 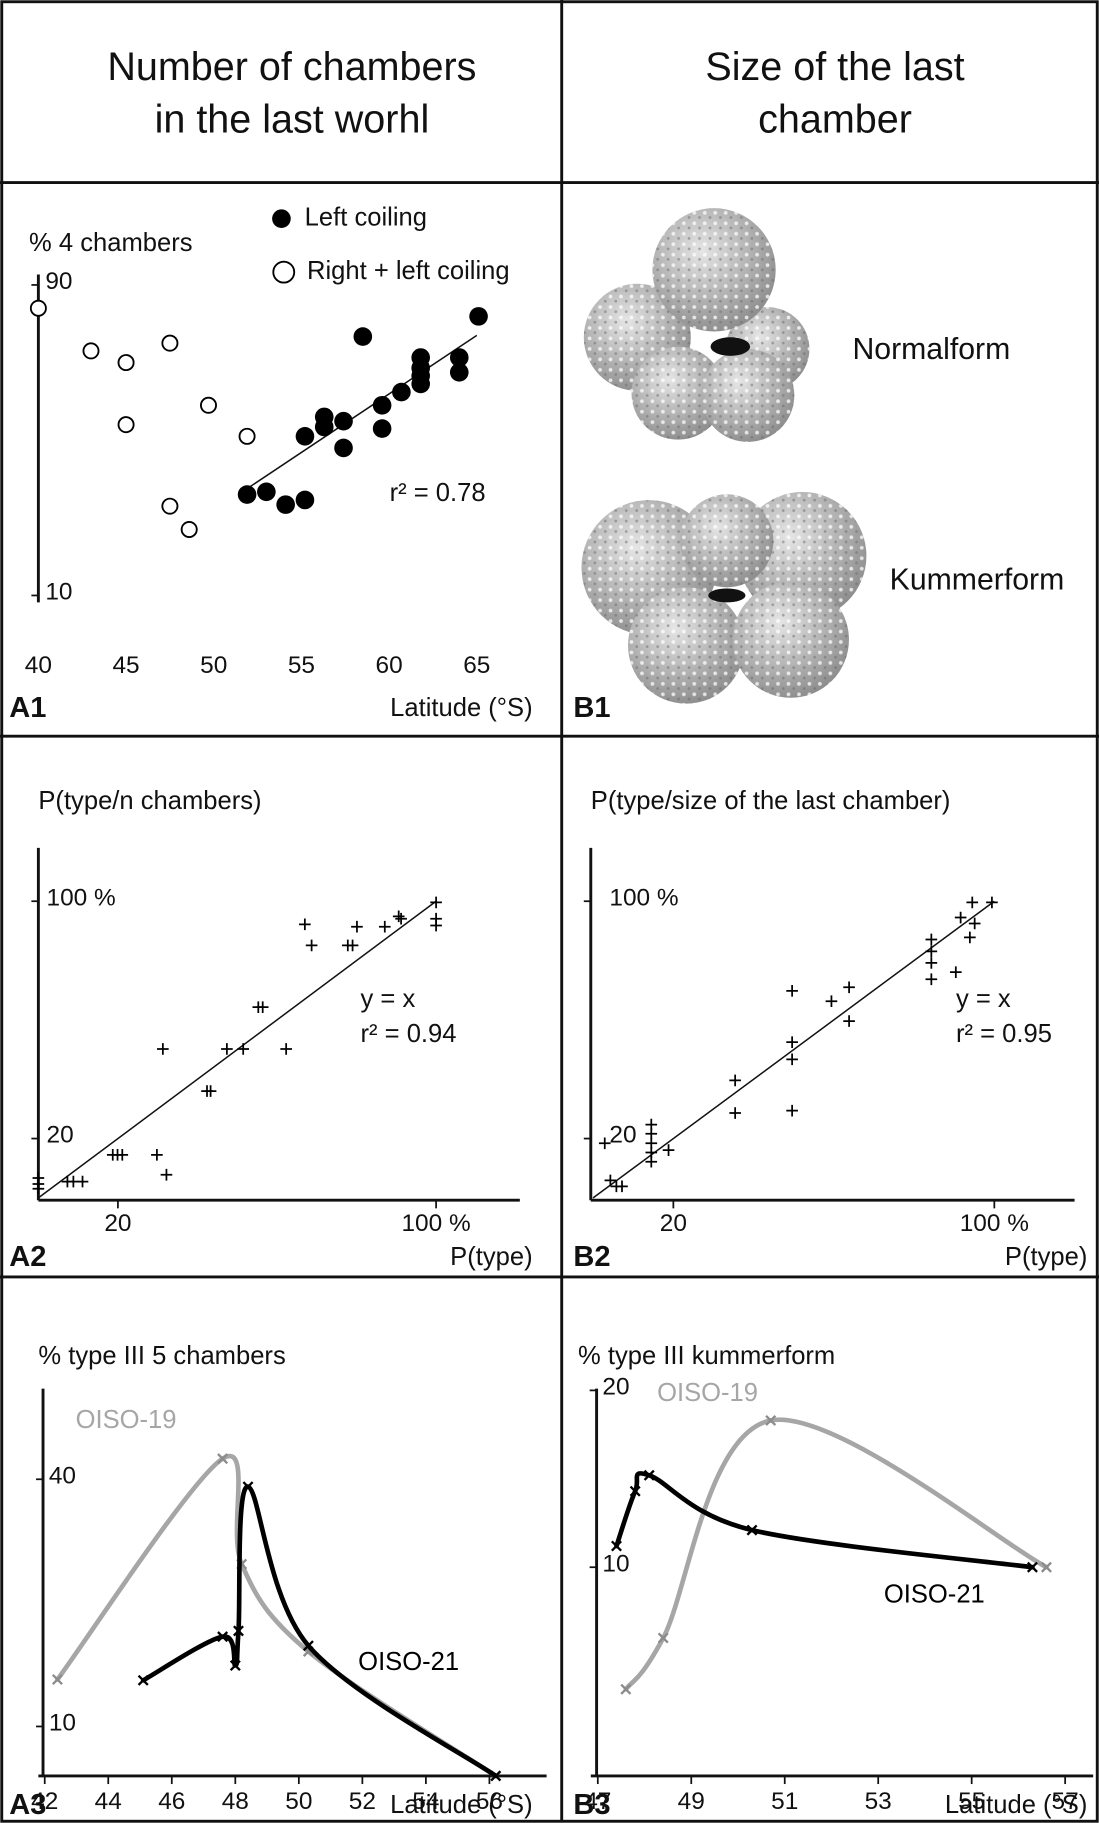 What do you see at coordinates (362, 1801) in the screenshot?
I see `x-tick-label: 52` at bounding box center [362, 1801].